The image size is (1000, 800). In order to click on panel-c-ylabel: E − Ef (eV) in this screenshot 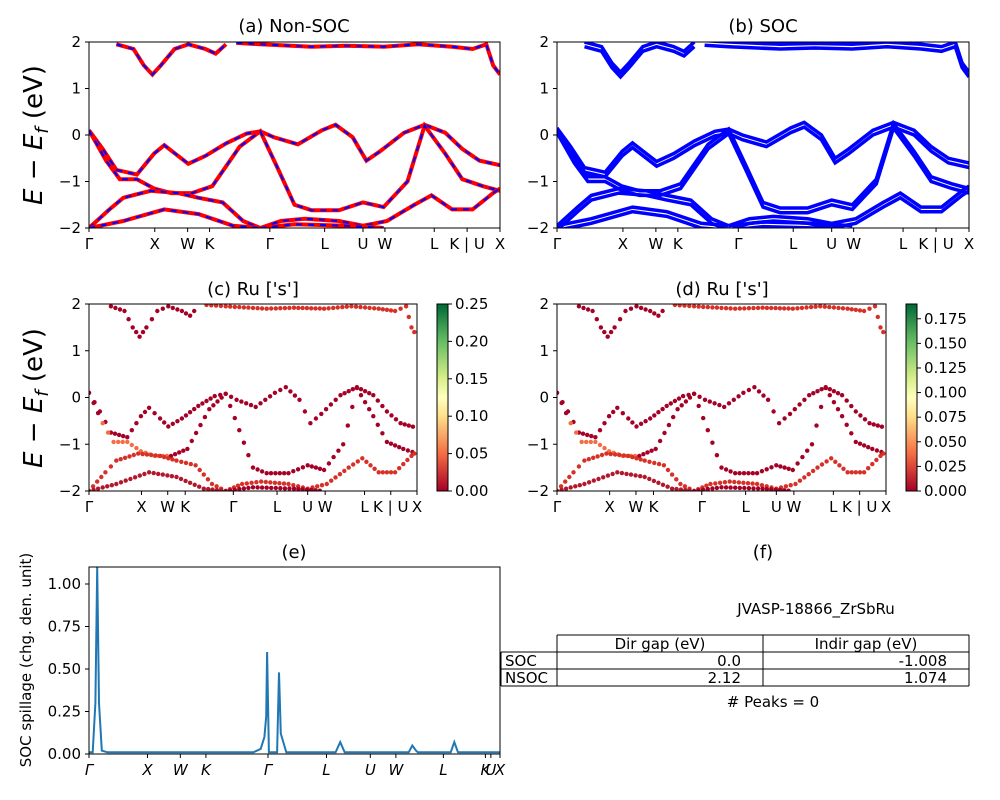, I will do `click(36, 398)`.